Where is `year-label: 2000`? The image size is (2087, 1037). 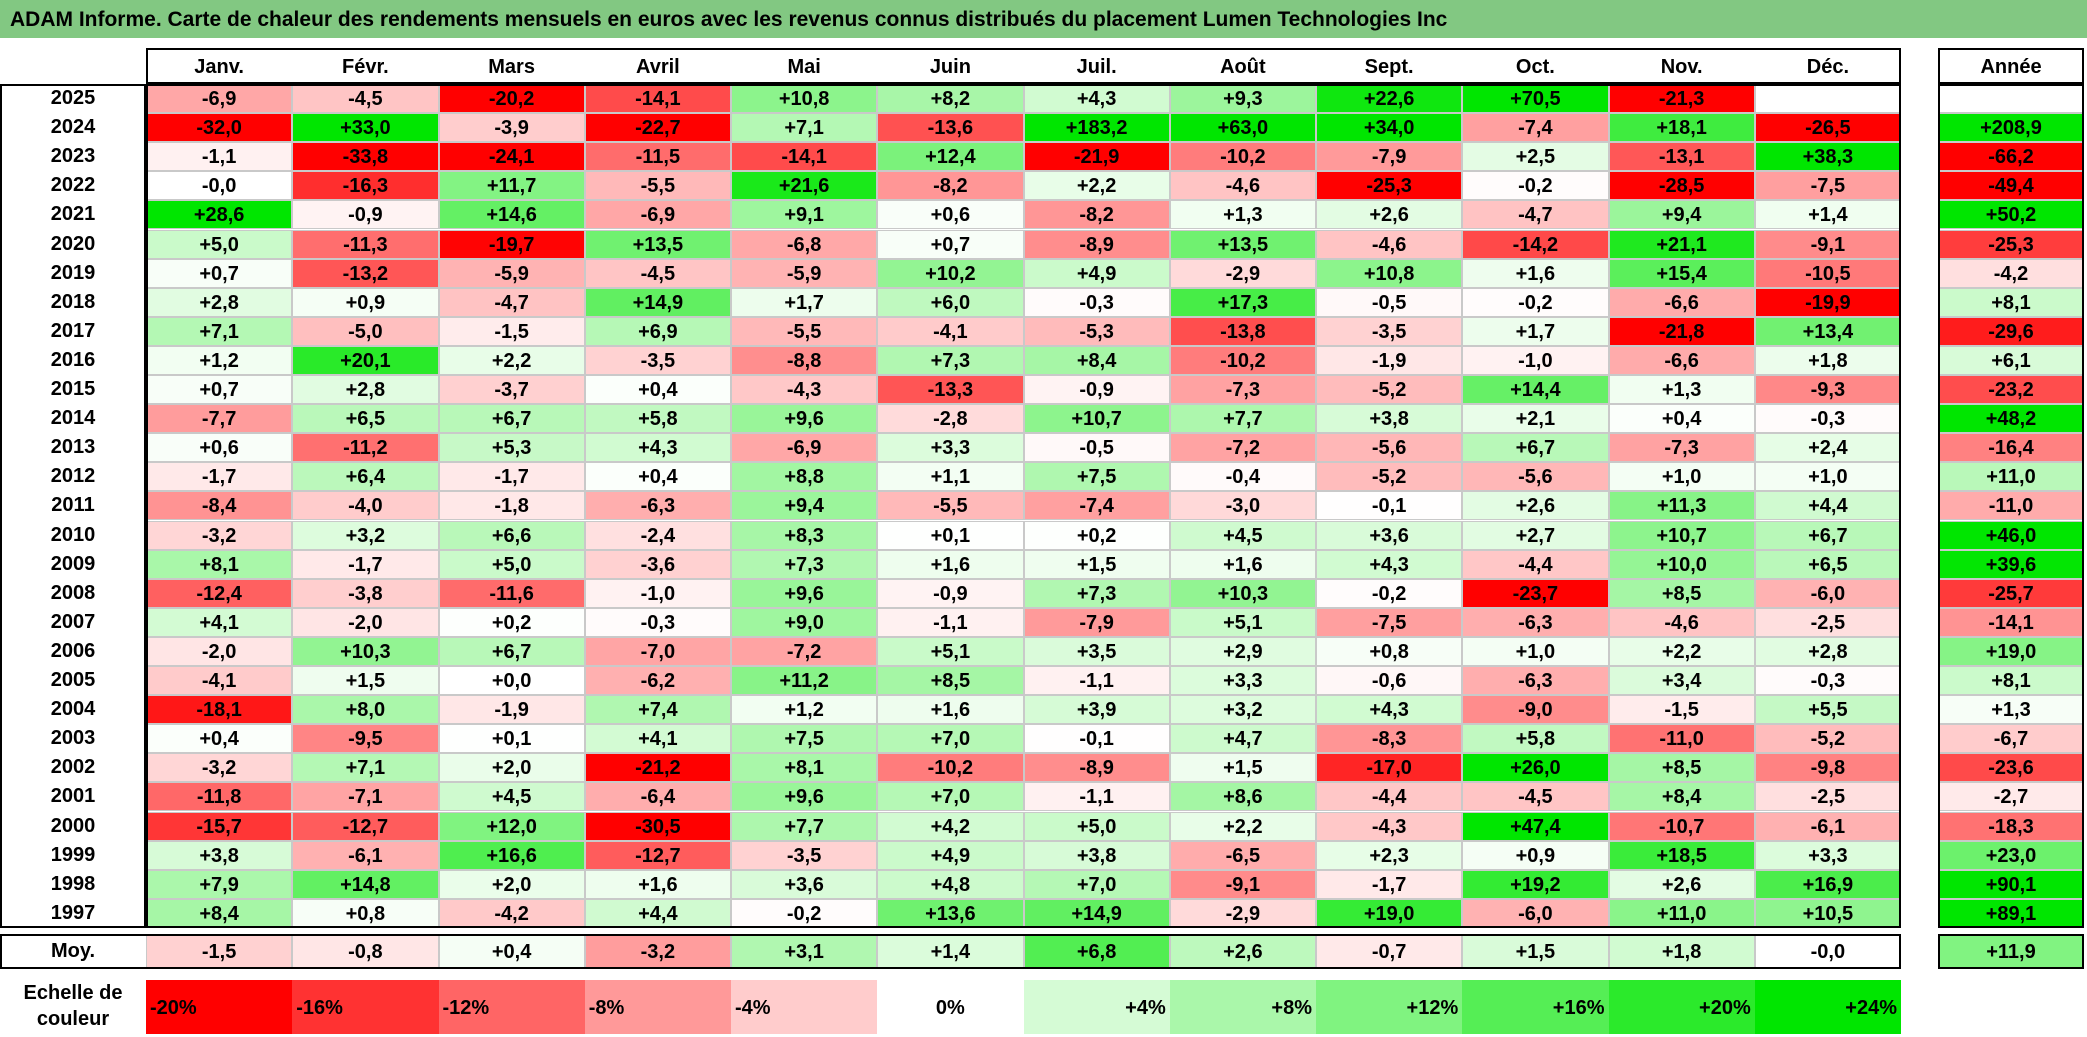
year-label: 2000 is located at coordinates (73, 825).